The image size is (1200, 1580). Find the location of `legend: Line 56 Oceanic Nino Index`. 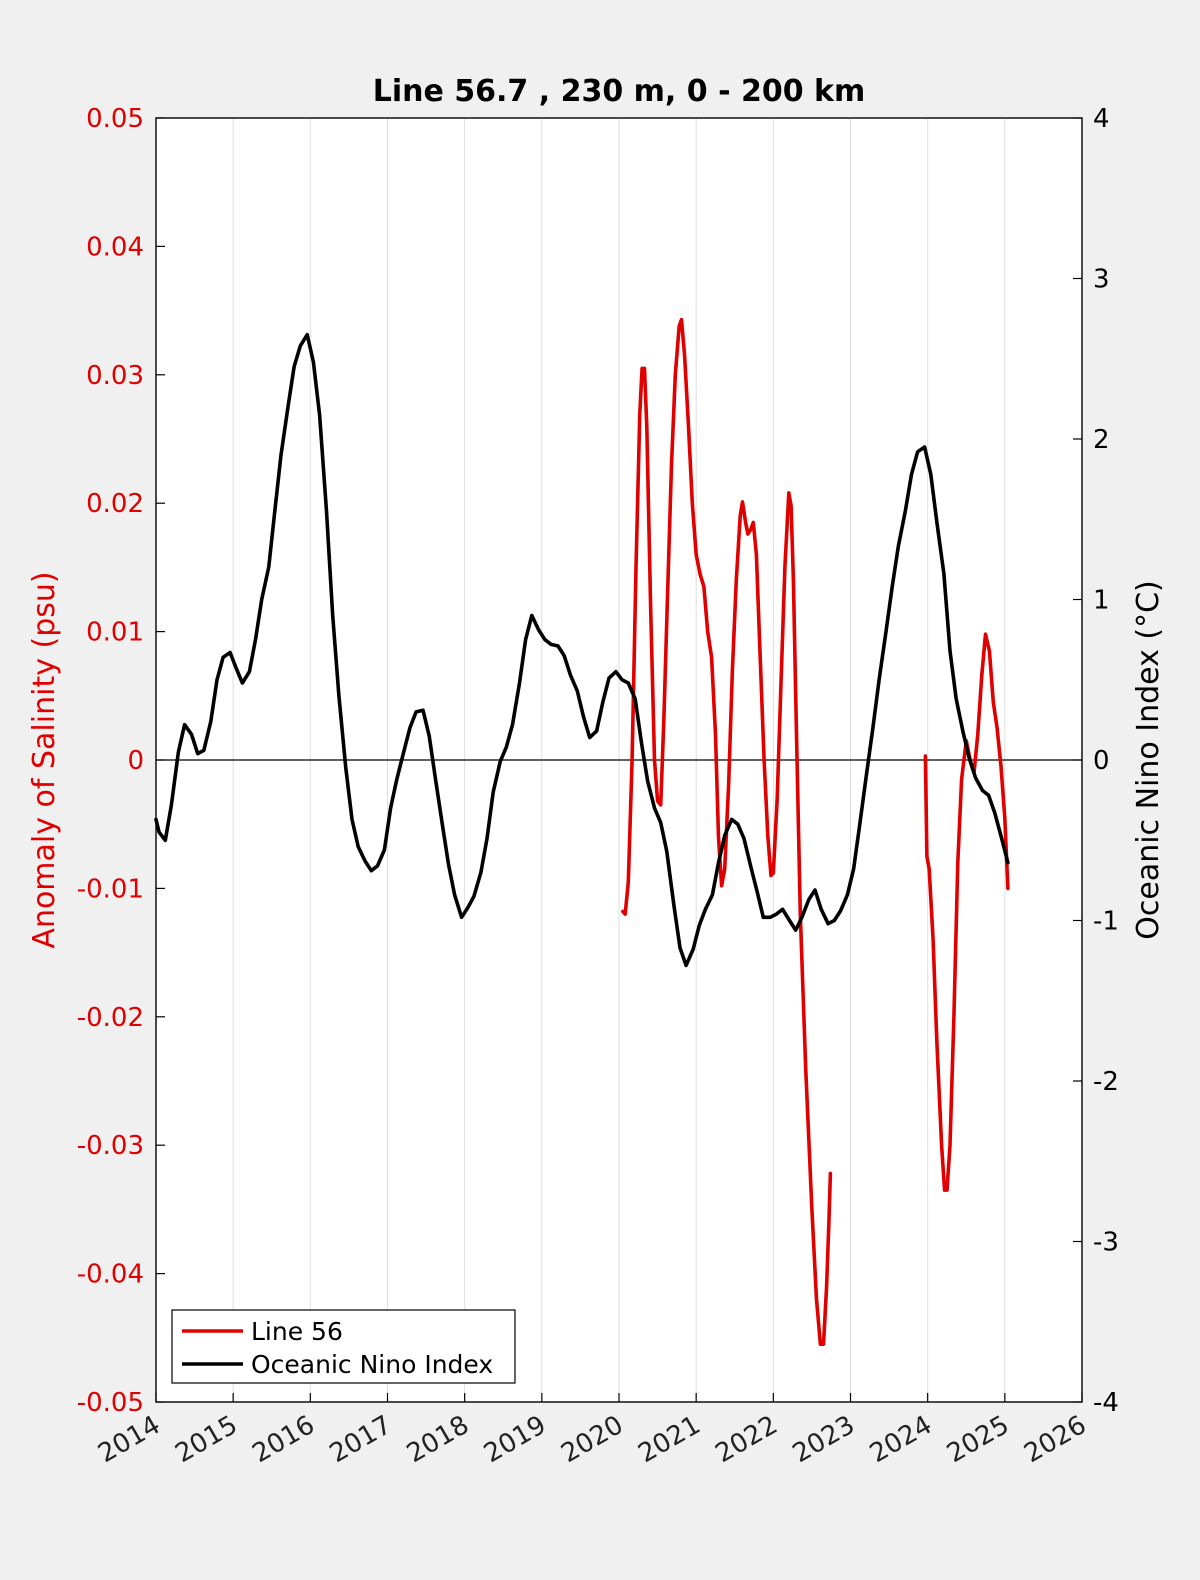

legend: Line 56 Oceanic Nino Index is located at coordinates (343, 1346).